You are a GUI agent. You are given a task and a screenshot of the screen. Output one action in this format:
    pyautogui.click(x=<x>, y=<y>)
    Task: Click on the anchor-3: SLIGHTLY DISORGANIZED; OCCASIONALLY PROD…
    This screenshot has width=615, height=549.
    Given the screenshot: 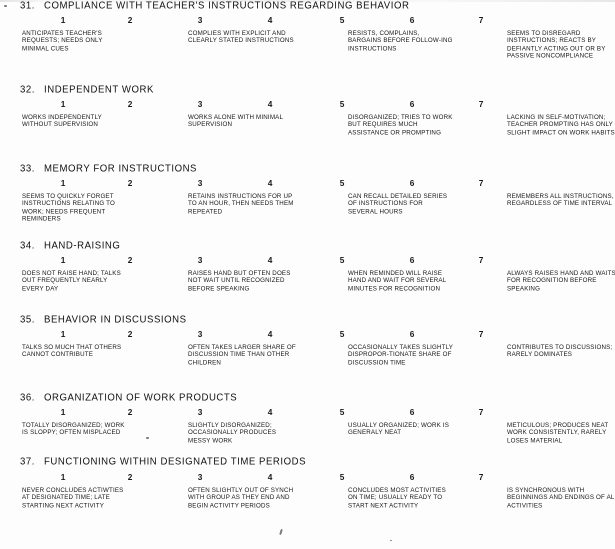 What is the action you would take?
    pyautogui.click(x=232, y=433)
    